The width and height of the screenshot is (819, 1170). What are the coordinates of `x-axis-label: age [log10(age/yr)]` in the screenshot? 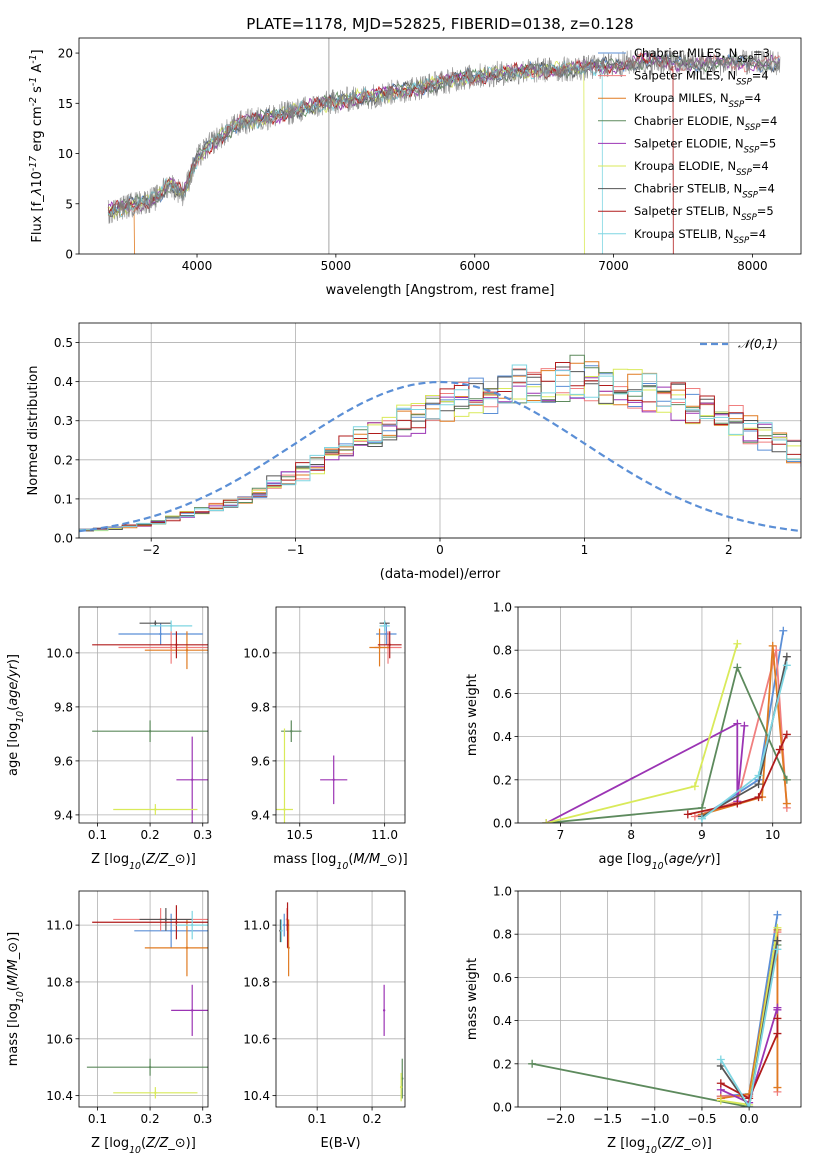 It's located at (659, 862).